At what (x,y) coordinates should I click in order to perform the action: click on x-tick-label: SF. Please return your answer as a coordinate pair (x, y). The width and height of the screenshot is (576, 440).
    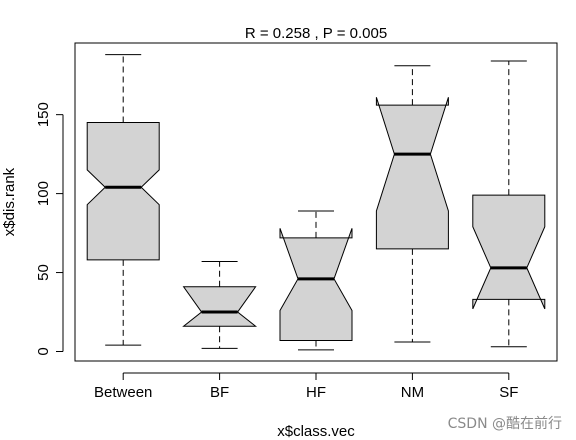
    Looking at the image, I should click on (508, 392).